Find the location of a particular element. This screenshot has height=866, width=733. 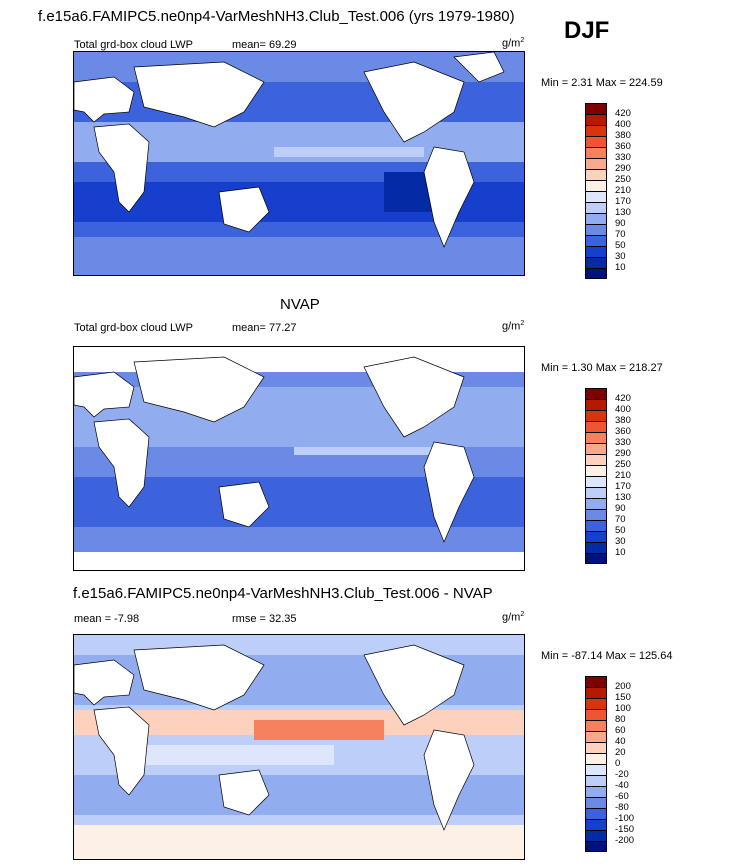

panel2-units: g/m2 is located at coordinates (513, 326).